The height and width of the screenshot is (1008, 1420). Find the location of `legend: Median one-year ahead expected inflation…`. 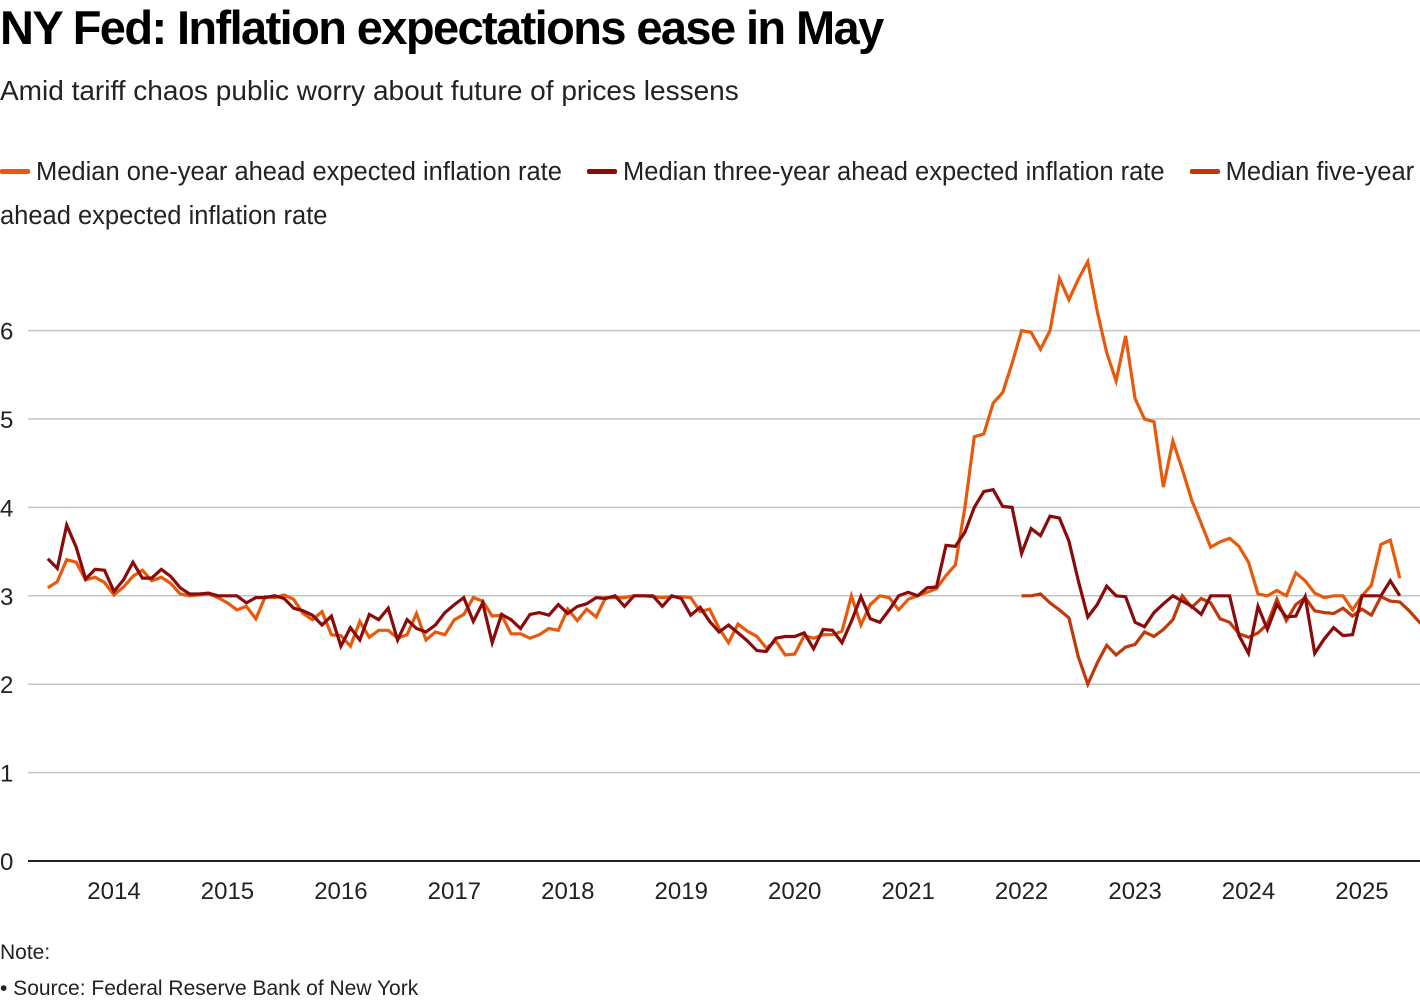

legend: Median one-year ahead expected inflation… is located at coordinates (710, 194).